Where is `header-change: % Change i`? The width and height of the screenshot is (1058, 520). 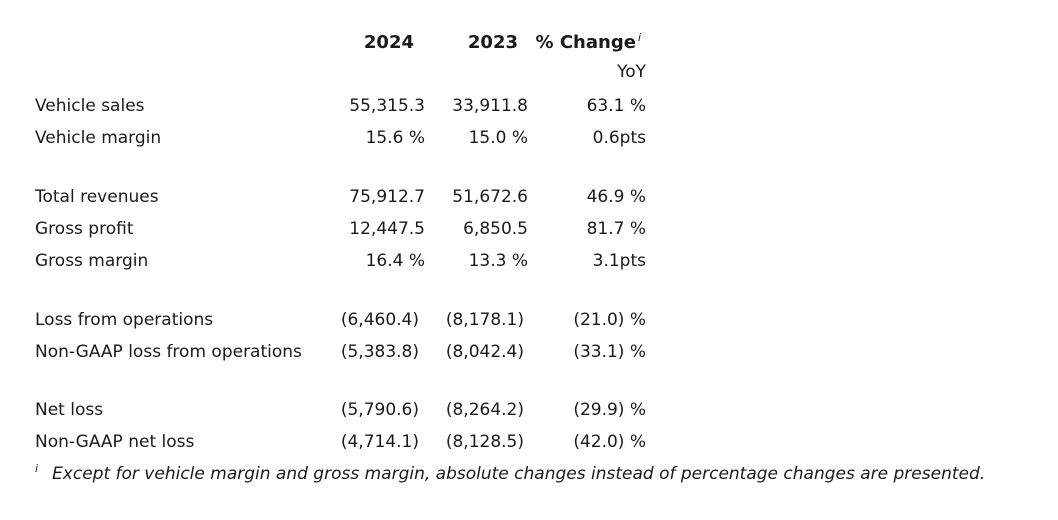 header-change: % Change i is located at coordinates (588, 42).